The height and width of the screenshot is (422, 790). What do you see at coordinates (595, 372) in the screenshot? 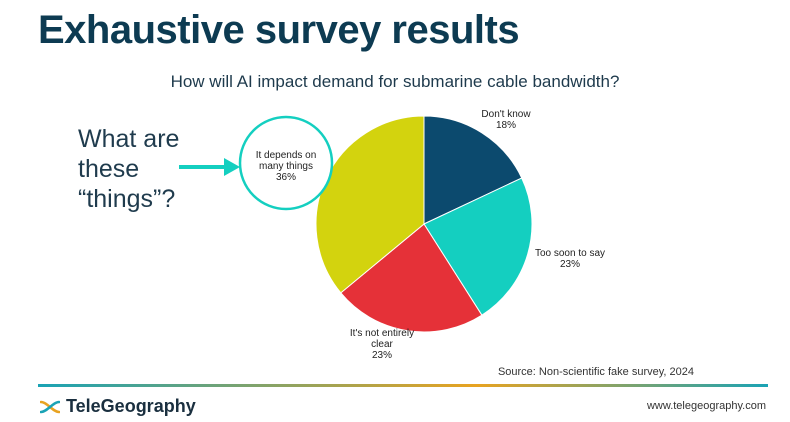
I see `source-note: Source: Non-scientific fake survey, 2024` at bounding box center [595, 372].